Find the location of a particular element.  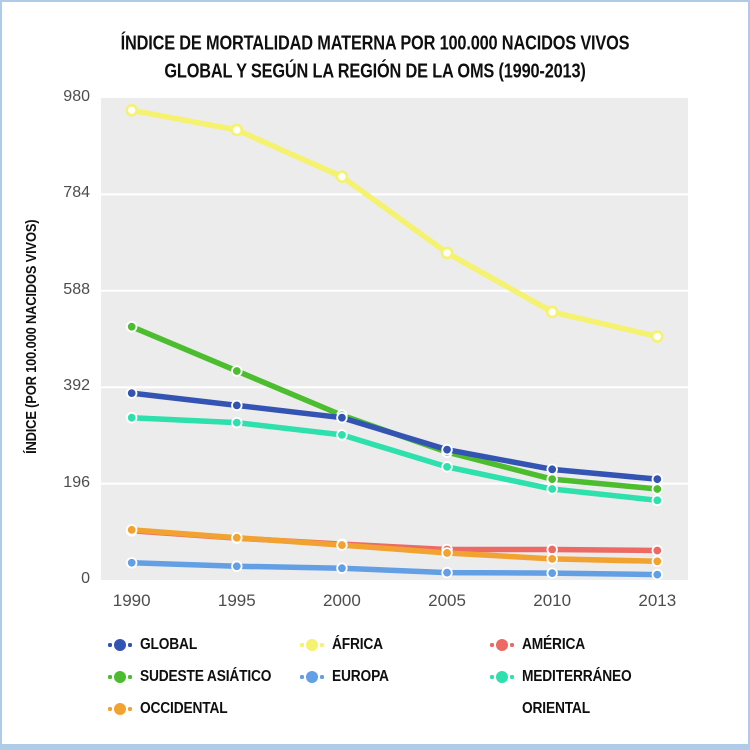

y-tick-label-0: 0 is located at coordinates (85, 578).